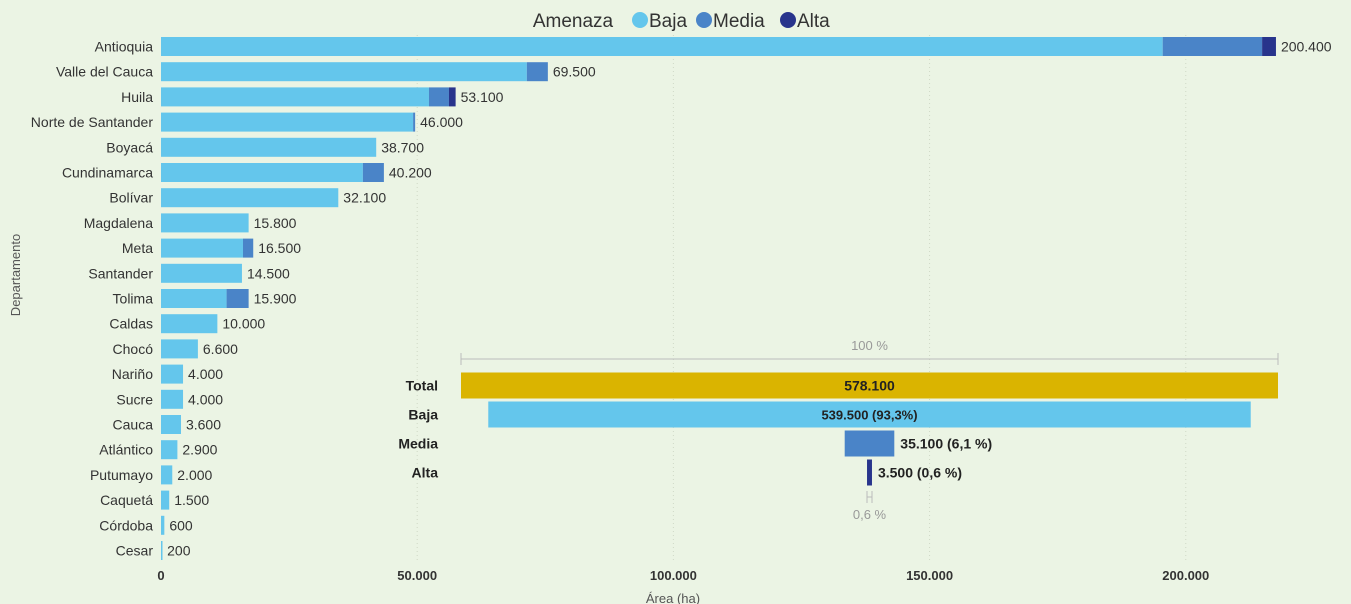  What do you see at coordinates (482, 97) in the screenshot?
I see `total-label: 53.100` at bounding box center [482, 97].